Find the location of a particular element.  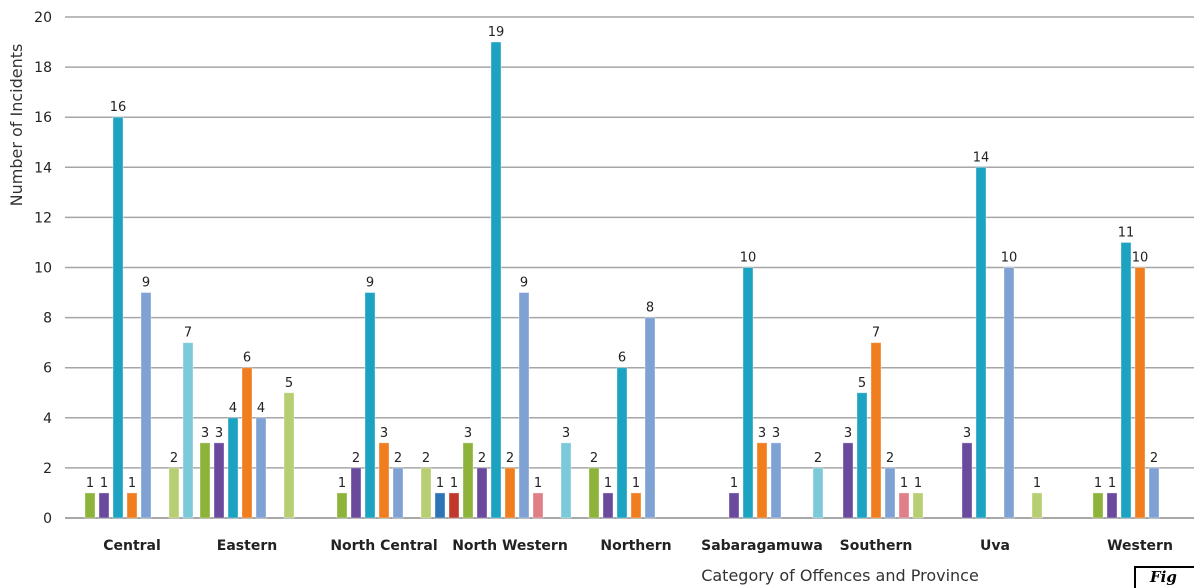

data-label: 19 is located at coordinates (496, 32).